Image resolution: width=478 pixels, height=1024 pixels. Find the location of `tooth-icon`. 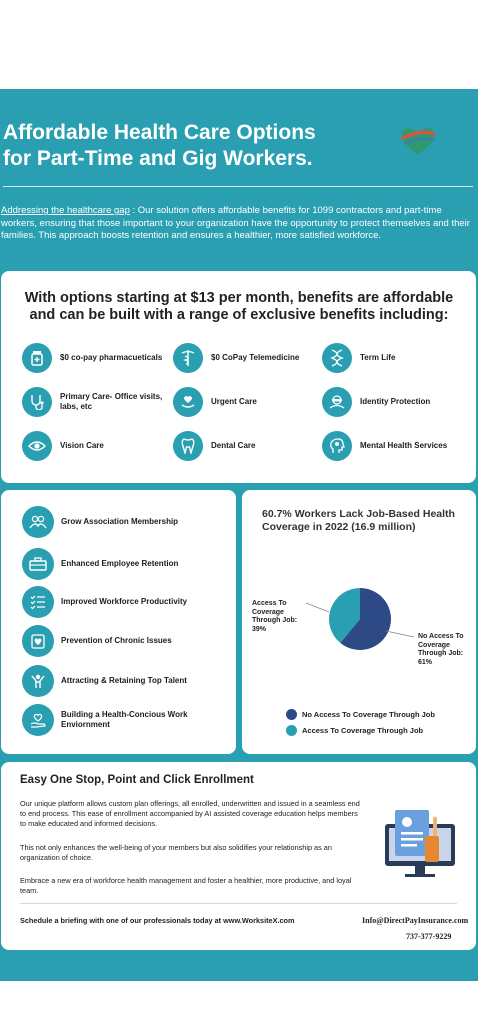

tooth-icon is located at coordinates (188, 446).